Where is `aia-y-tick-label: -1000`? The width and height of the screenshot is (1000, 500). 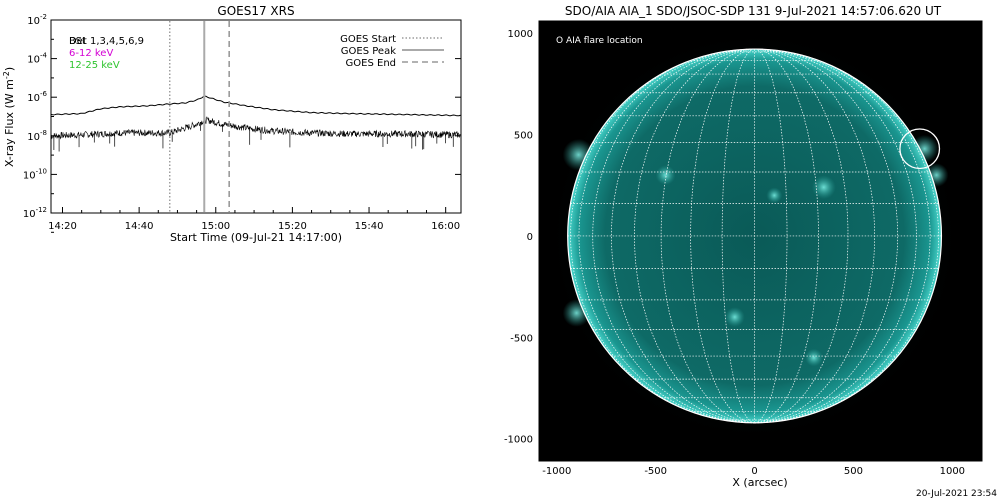 aia-y-tick-label: -1000 is located at coordinates (518, 440).